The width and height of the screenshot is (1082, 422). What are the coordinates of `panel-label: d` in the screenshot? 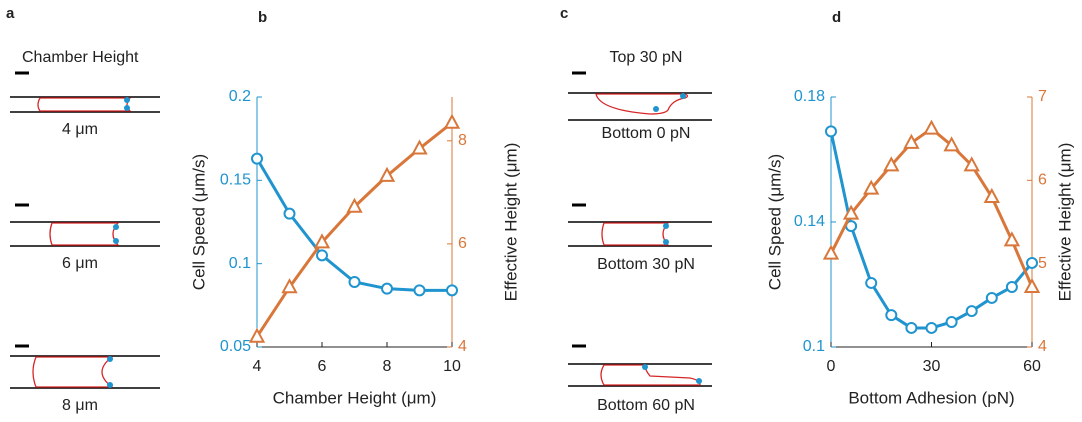 It's located at (836, 17).